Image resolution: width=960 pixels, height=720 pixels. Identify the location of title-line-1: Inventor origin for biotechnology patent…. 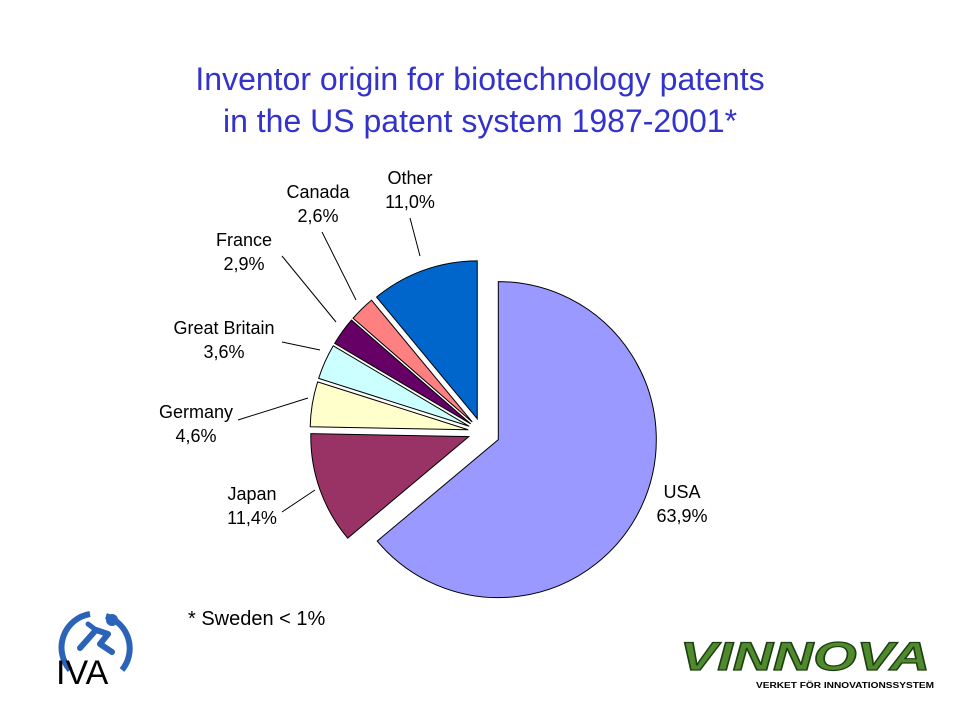
(480, 79).